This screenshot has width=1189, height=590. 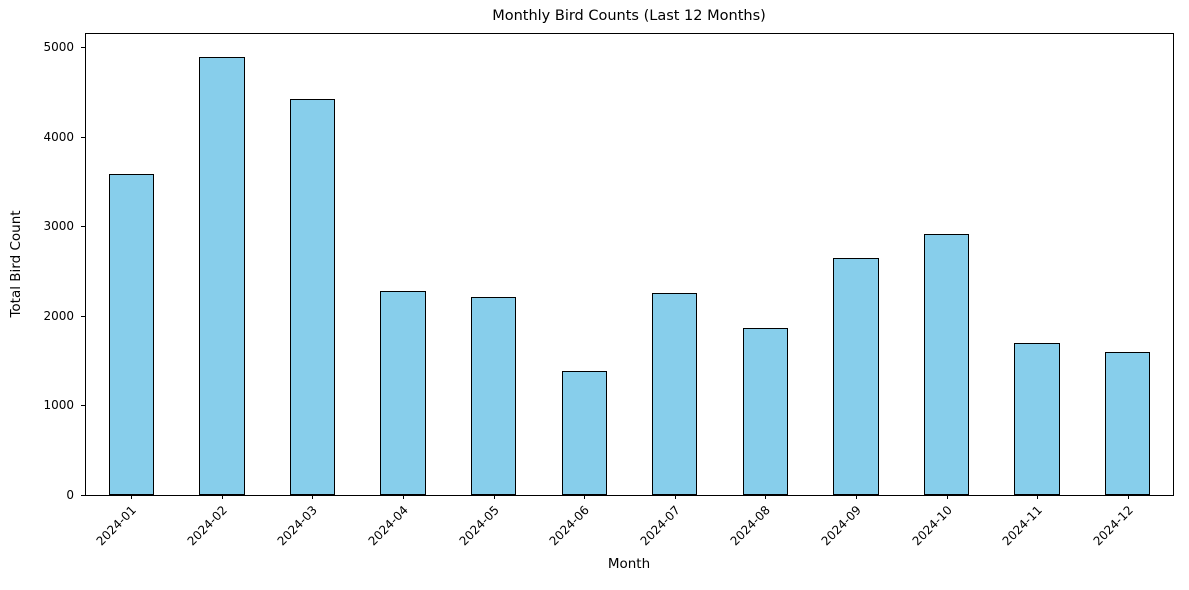 I want to click on x-tick-label: 2024-03, so click(x=297, y=526).